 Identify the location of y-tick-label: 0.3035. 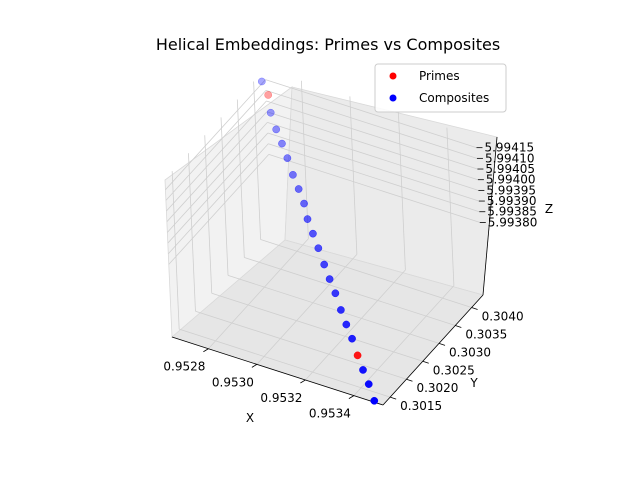
(486, 334).